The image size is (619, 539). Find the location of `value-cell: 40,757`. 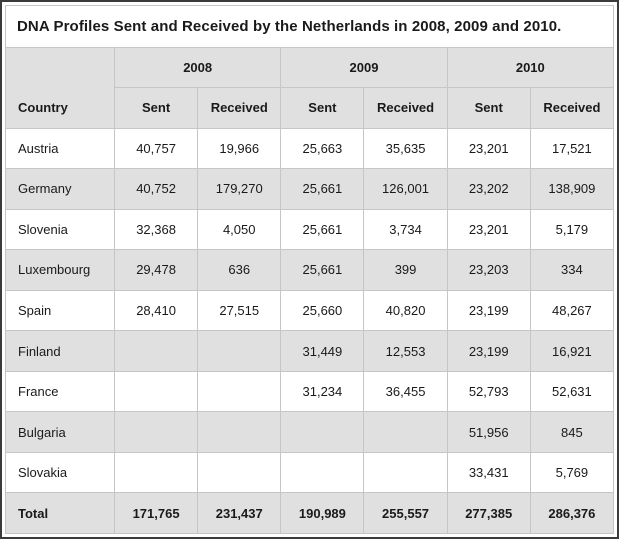

value-cell: 40,757 is located at coordinates (156, 148).